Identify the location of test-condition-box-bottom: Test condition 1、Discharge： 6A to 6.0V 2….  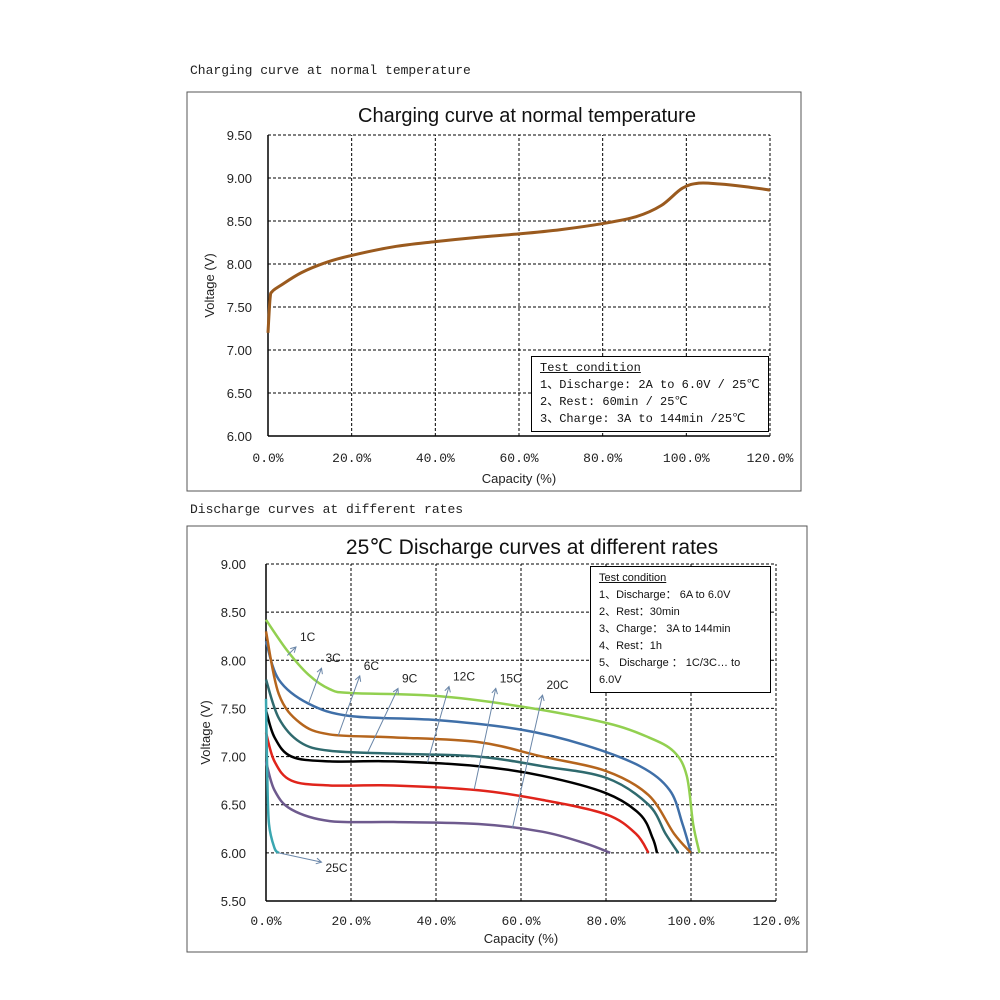
(680, 629).